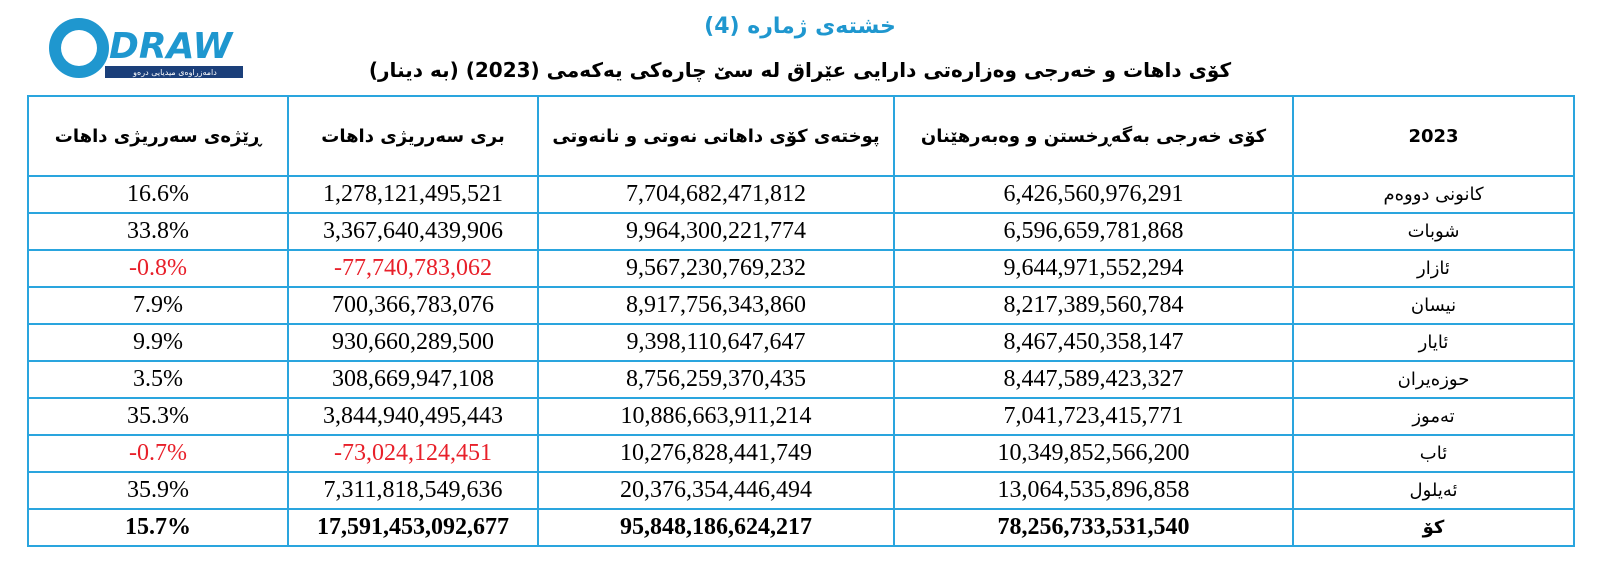 The height and width of the screenshot is (580, 1600). I want to click on cell: 1,278,121,495,521, so click(413, 194).